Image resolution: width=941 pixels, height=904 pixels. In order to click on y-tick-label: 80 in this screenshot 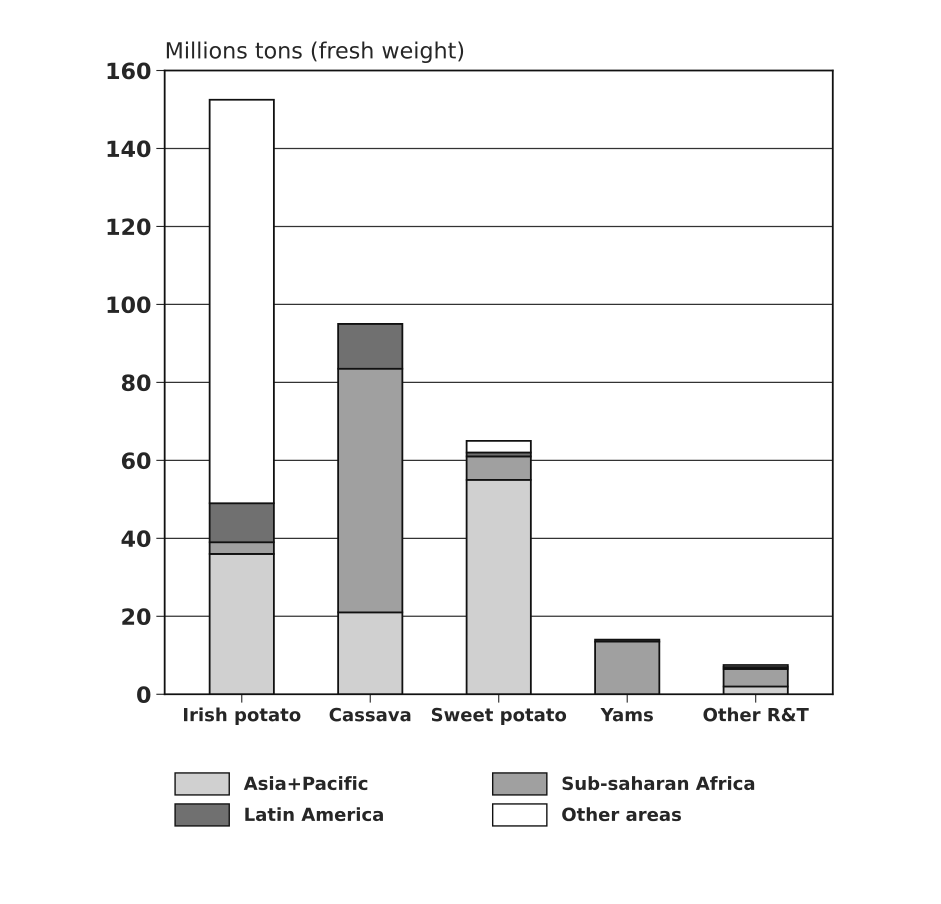, I will do `click(136, 383)`.